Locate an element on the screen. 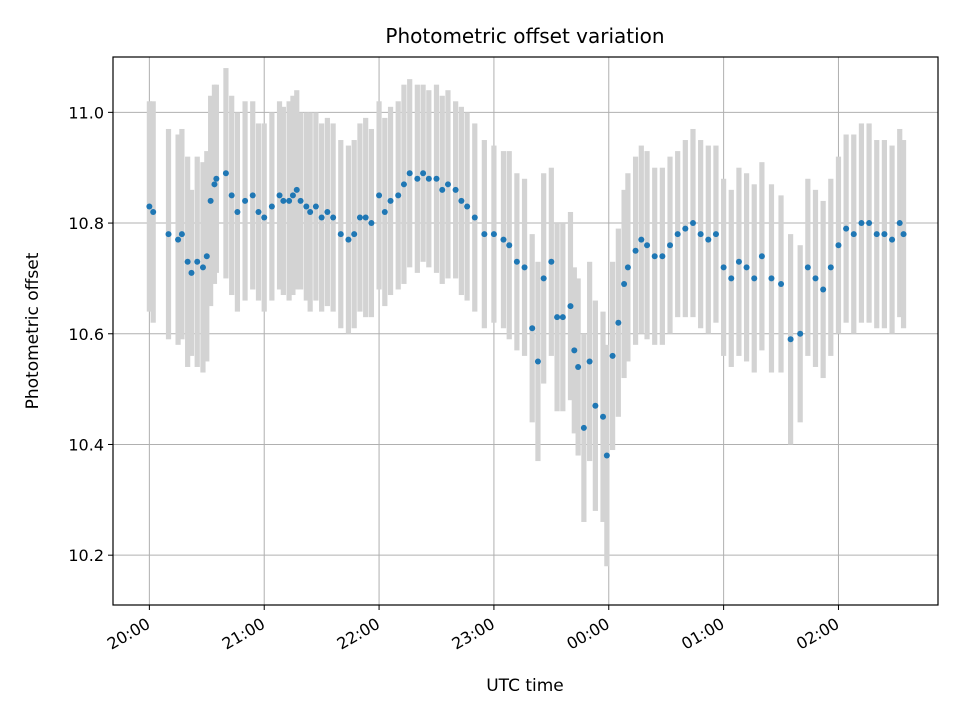 This screenshot has height=720, width=960. y-tick-label: 10.2 is located at coordinates (86, 555).